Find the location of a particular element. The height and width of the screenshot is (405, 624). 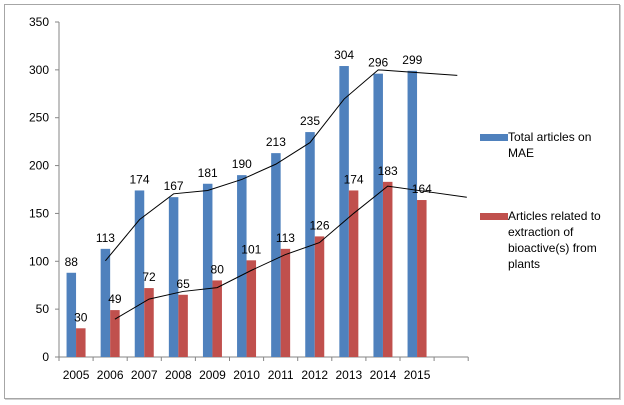

x-tick-label: 2012 is located at coordinates (314, 375).